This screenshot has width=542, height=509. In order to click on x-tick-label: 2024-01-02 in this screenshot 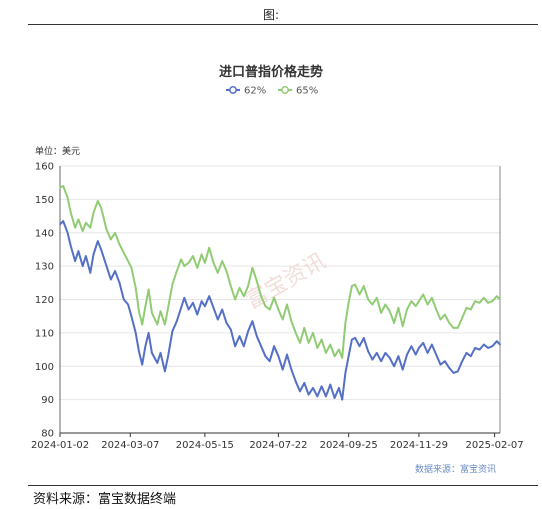, I will do `click(60, 445)`.